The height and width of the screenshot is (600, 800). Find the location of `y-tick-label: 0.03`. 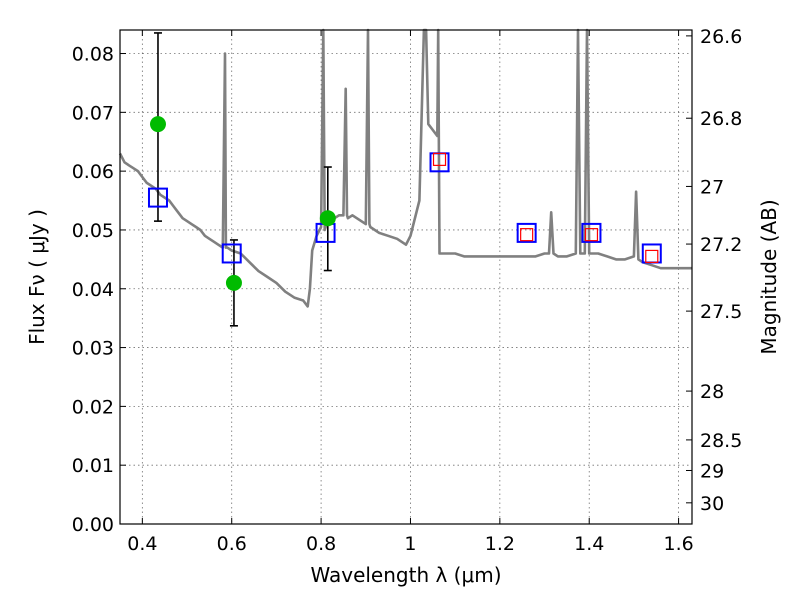

y-tick-label: 0.03 is located at coordinates (93, 349).